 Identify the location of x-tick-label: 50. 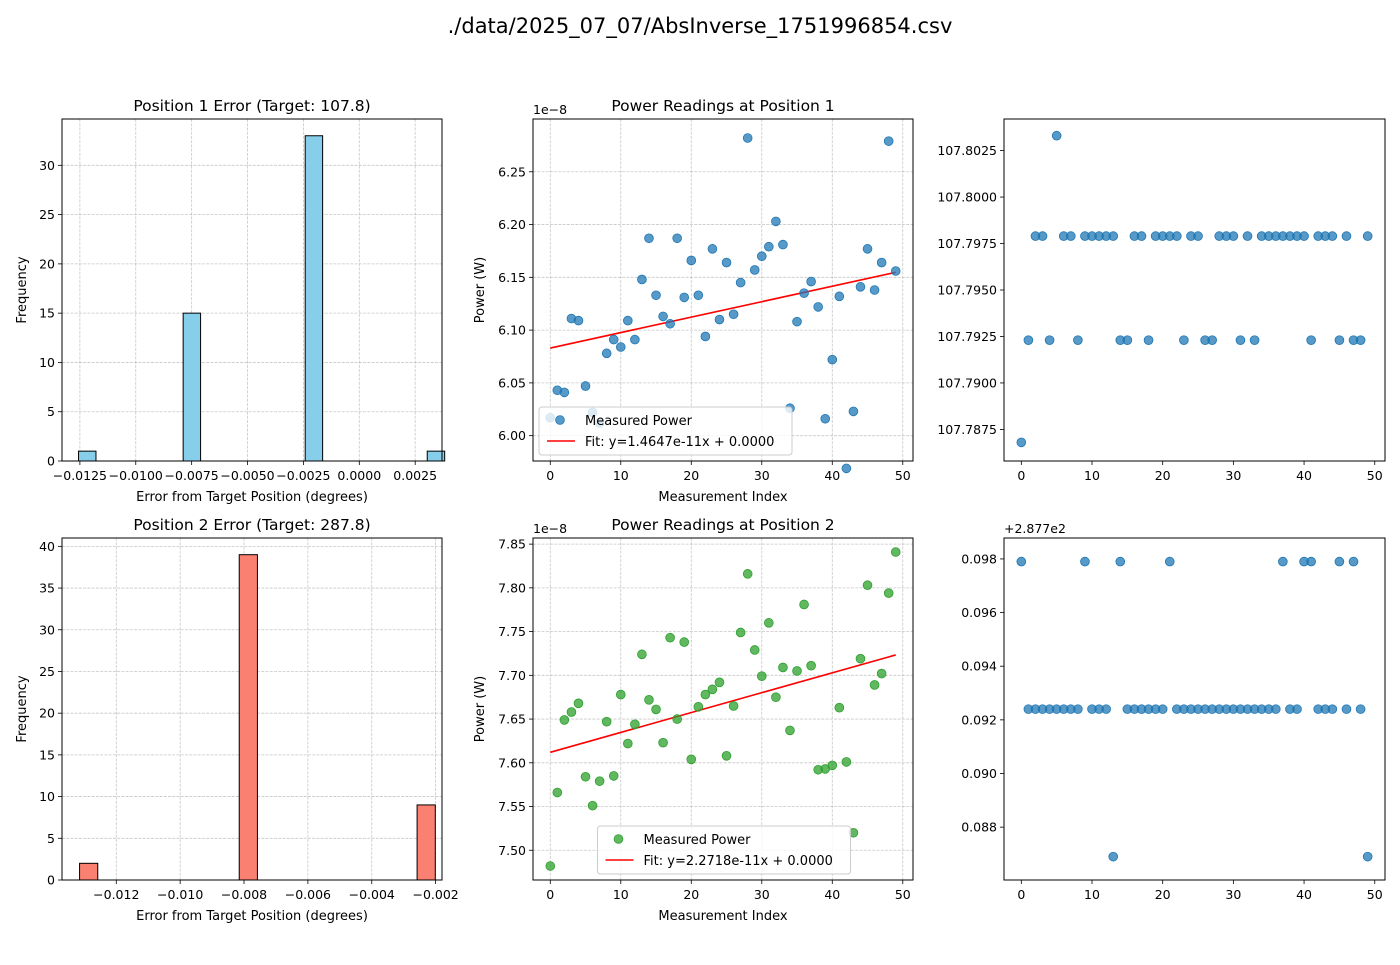
(903, 475).